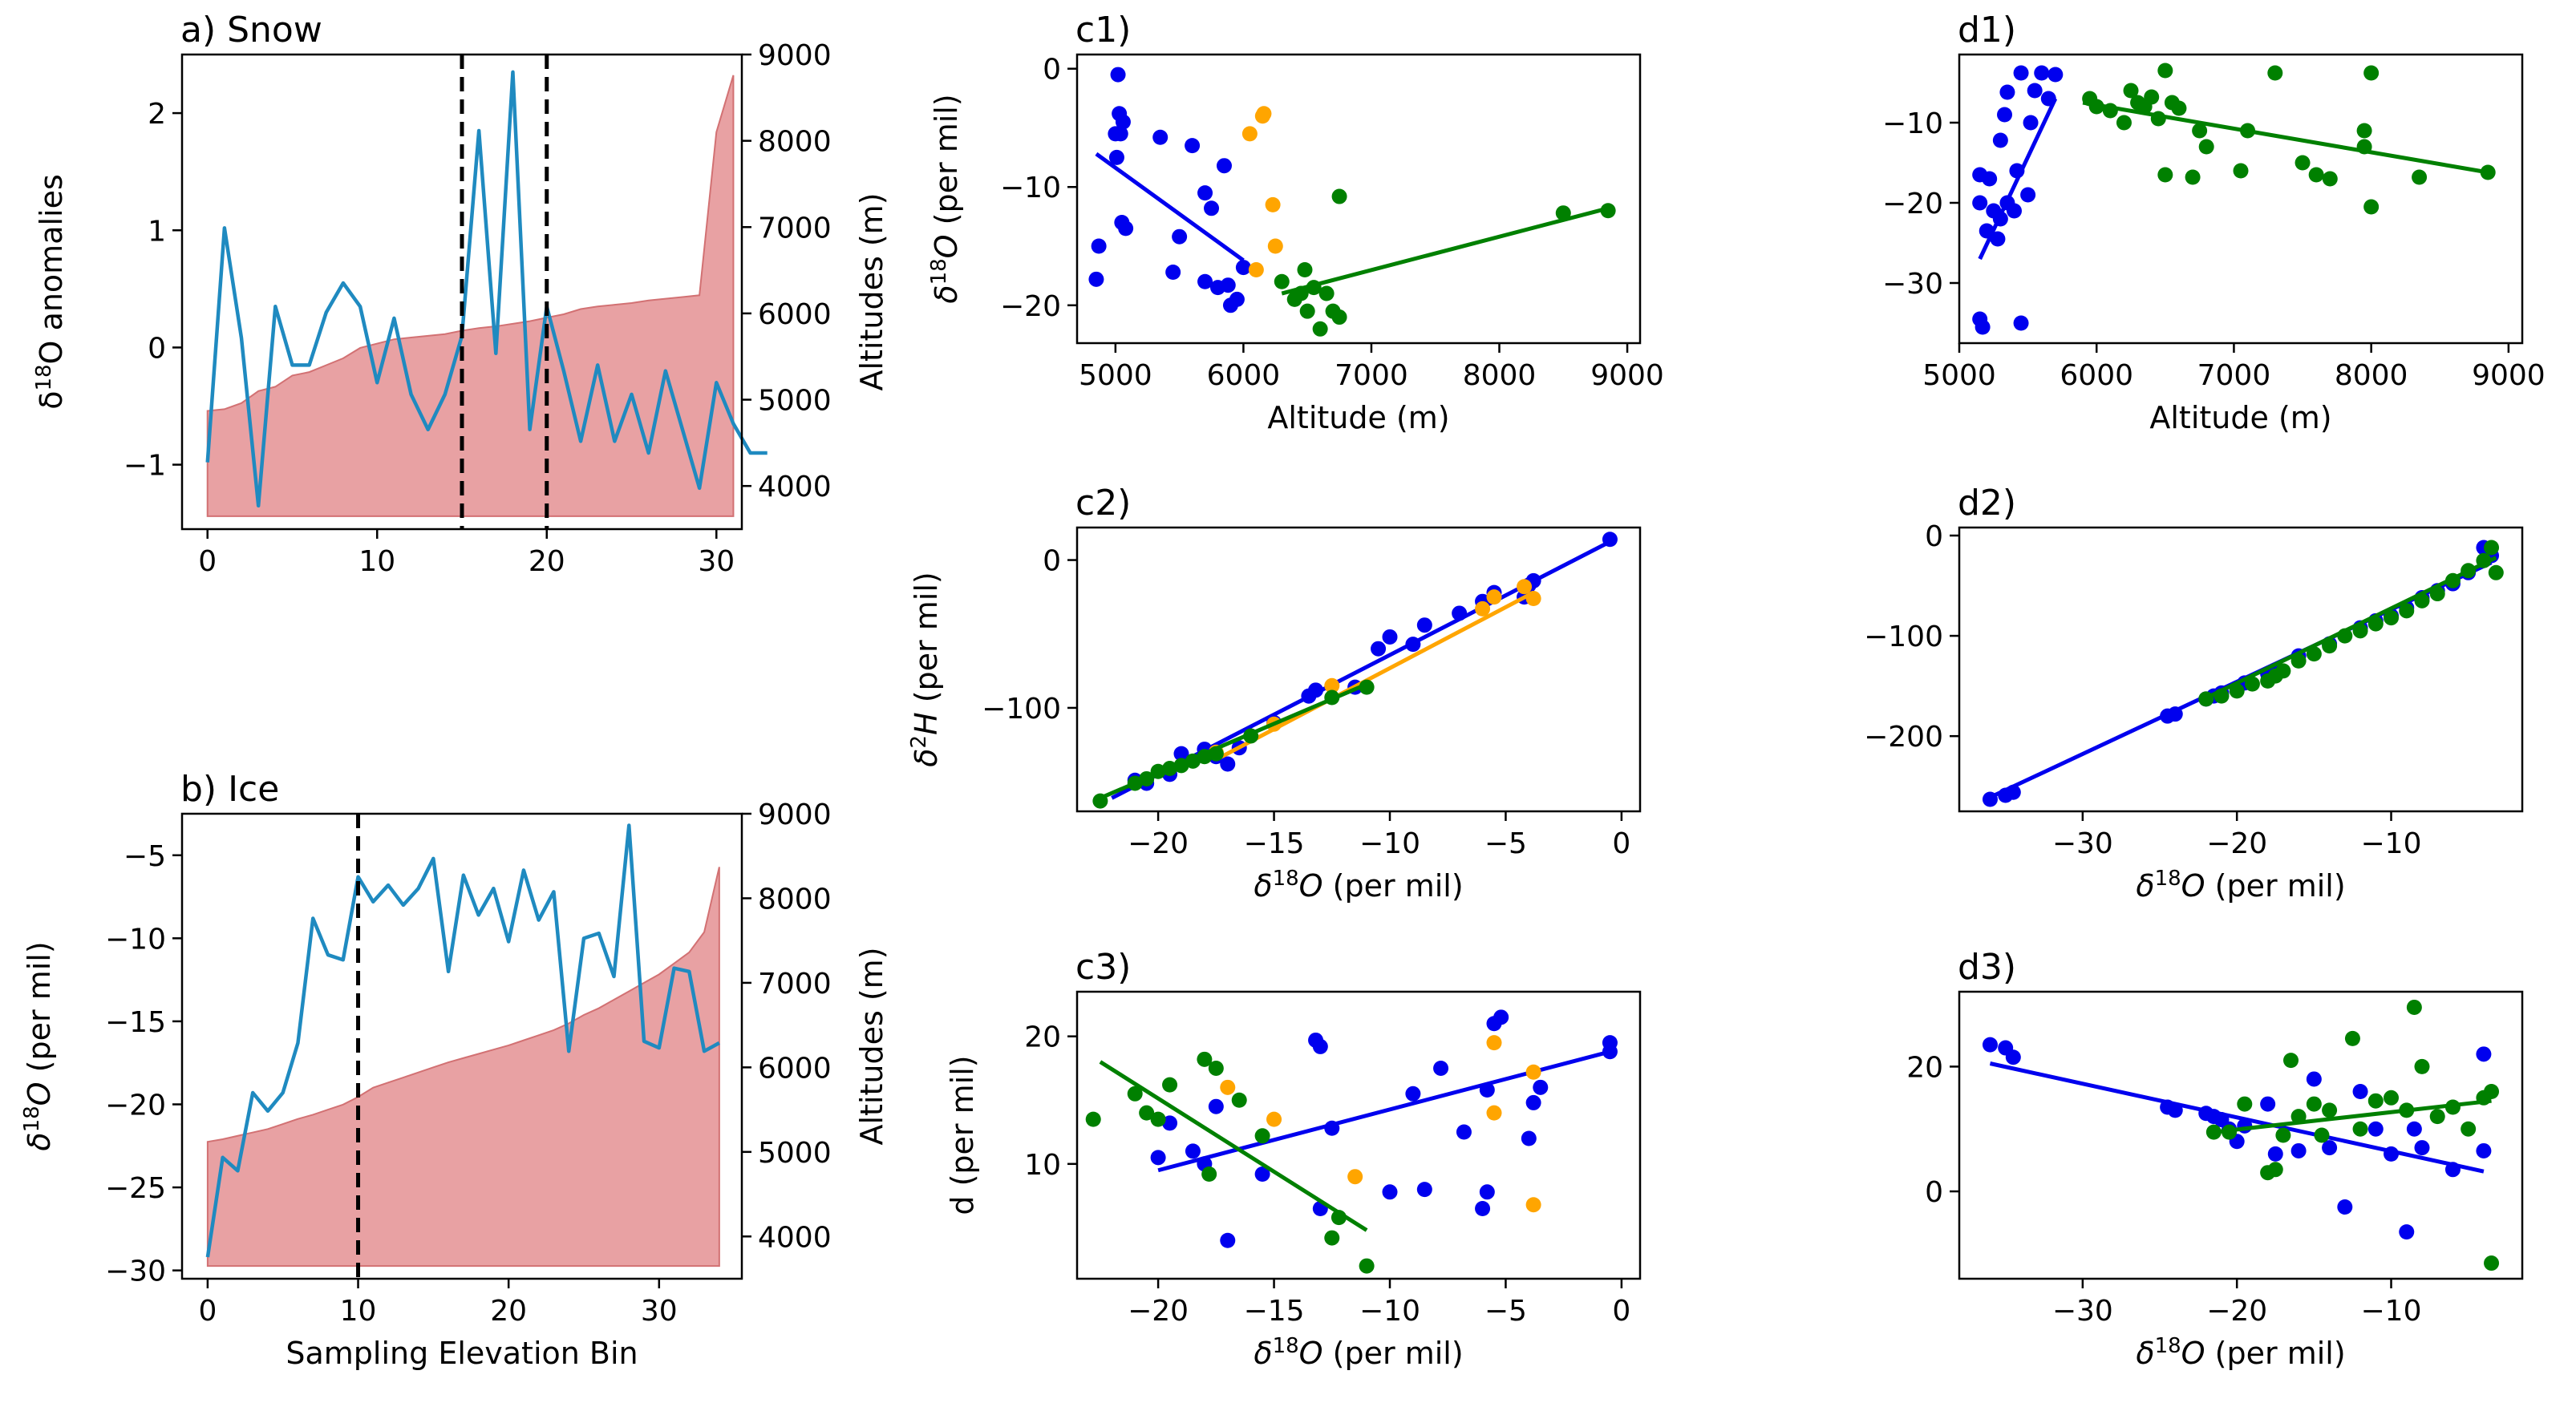 The image size is (2576, 1407). Describe the element at coordinates (1505, 1311) in the screenshot. I see `x-tick-label: −5` at that location.